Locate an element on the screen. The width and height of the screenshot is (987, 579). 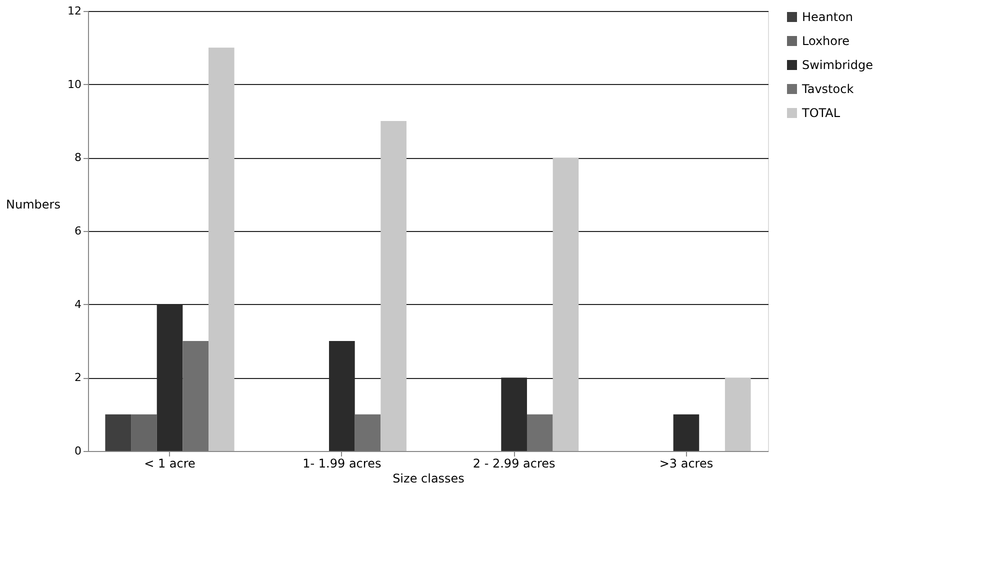
y-tick-label: 8 is located at coordinates (78, 157).